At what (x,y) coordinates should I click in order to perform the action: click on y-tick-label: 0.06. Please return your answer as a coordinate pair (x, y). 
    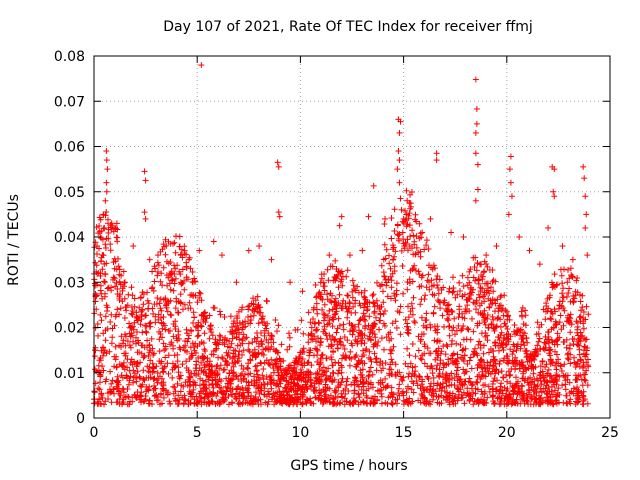
    Looking at the image, I should click on (69, 148).